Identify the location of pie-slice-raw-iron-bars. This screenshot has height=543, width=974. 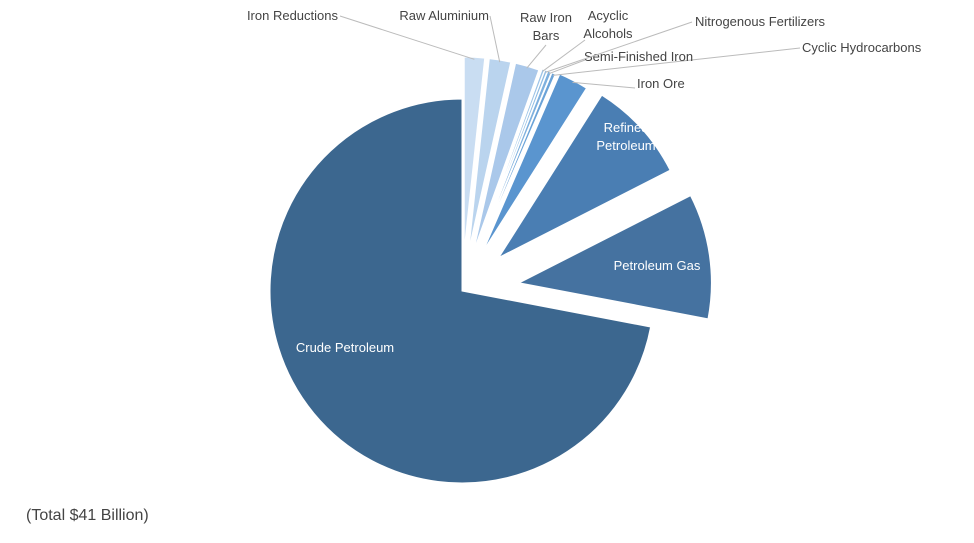
(506, 156).